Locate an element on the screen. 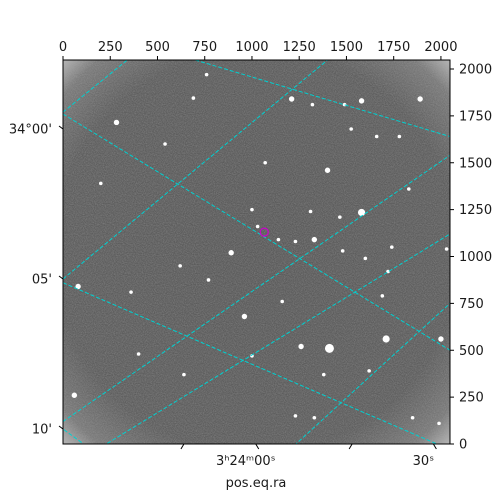 The height and width of the screenshot is (500, 500). right-tick-label: 1250 is located at coordinates (475, 210).